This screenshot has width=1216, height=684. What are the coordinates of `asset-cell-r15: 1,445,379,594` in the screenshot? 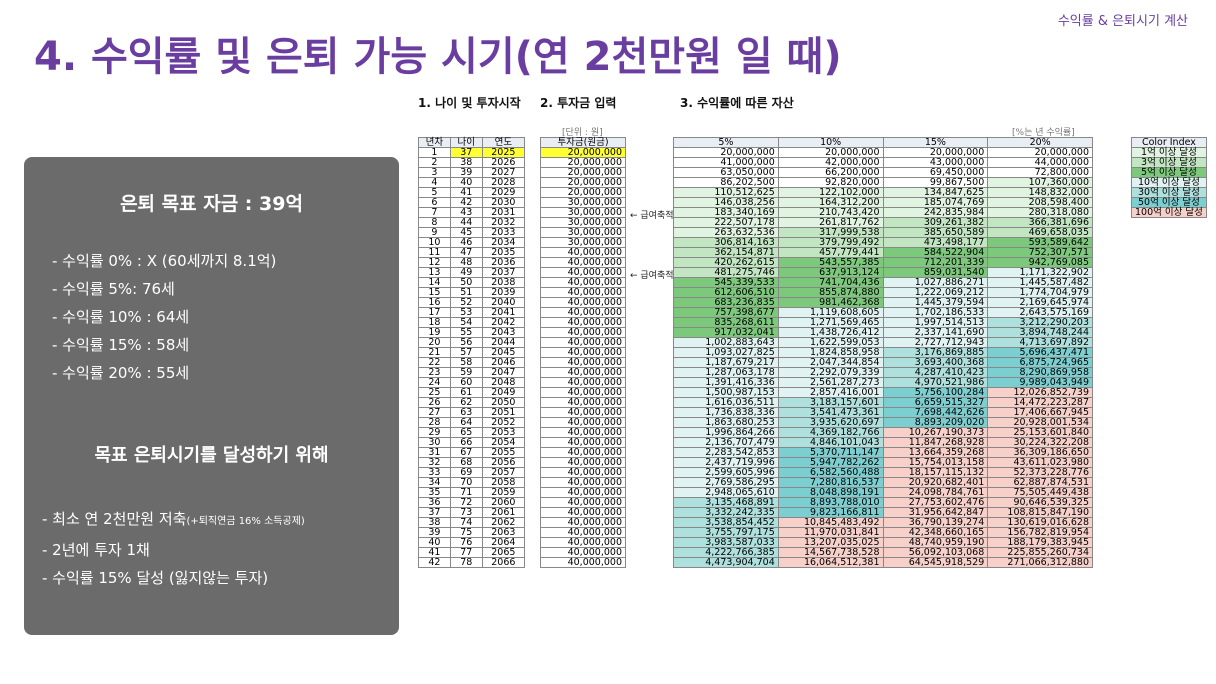 It's located at (935, 302).